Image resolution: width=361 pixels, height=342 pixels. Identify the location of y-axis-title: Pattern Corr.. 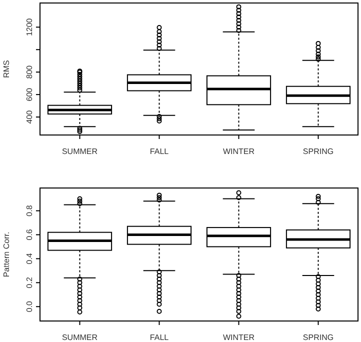
(6, 255).